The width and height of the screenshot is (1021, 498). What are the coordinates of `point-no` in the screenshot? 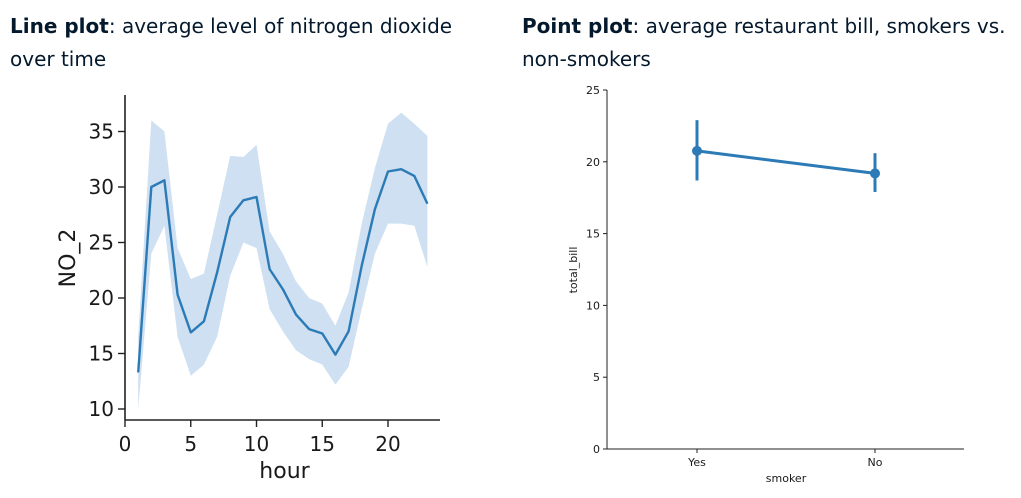 It's located at (875, 173).